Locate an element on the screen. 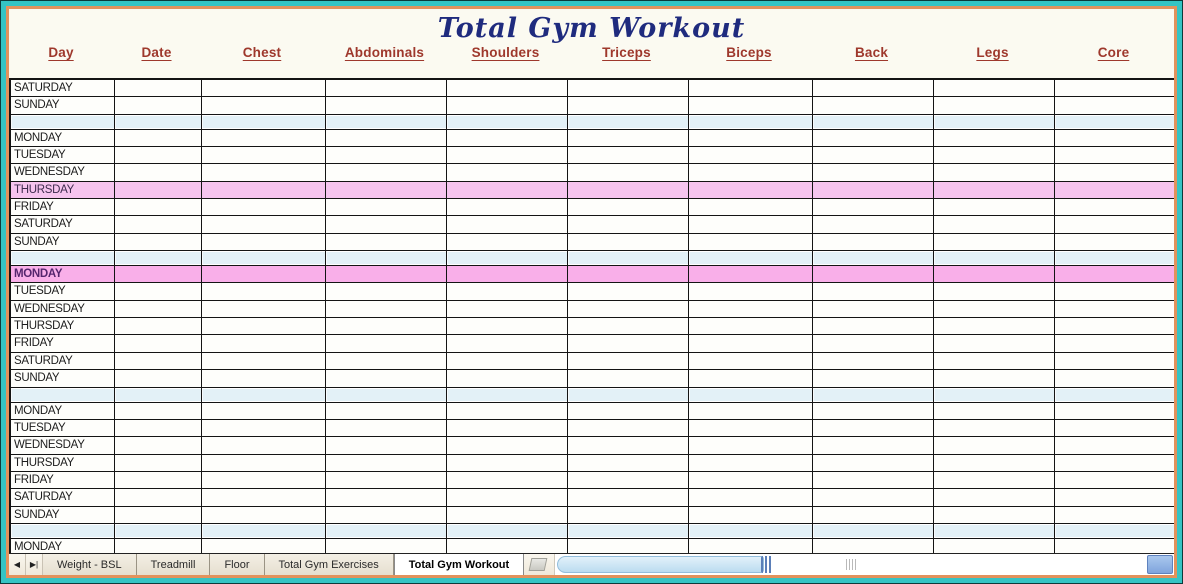 Image resolution: width=1183 pixels, height=584 pixels. column-header-back: Back is located at coordinates (871, 55).